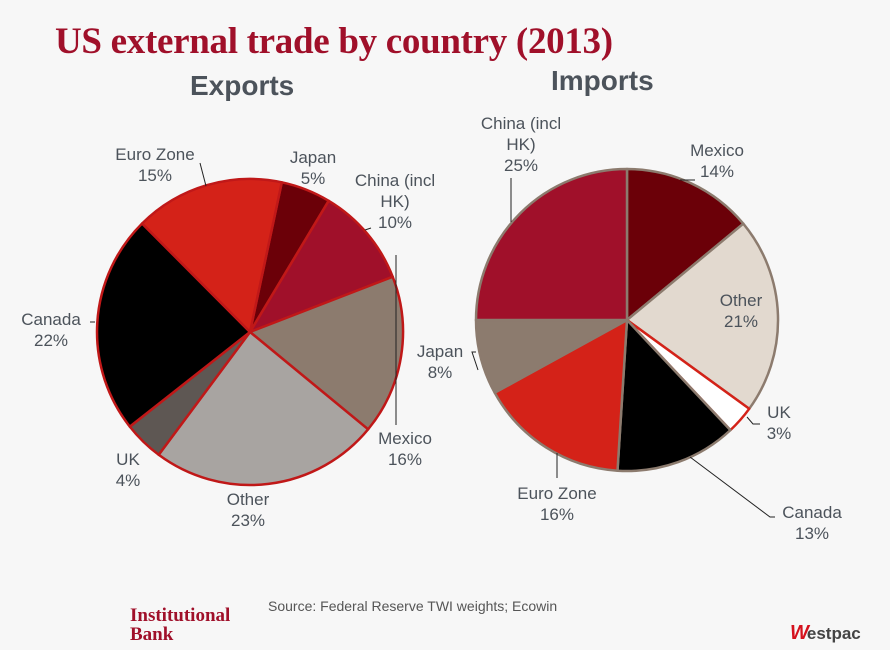 Image resolution: width=890 pixels, height=650 pixels. I want to click on imports-label-uk: UK 3%, so click(779, 423).